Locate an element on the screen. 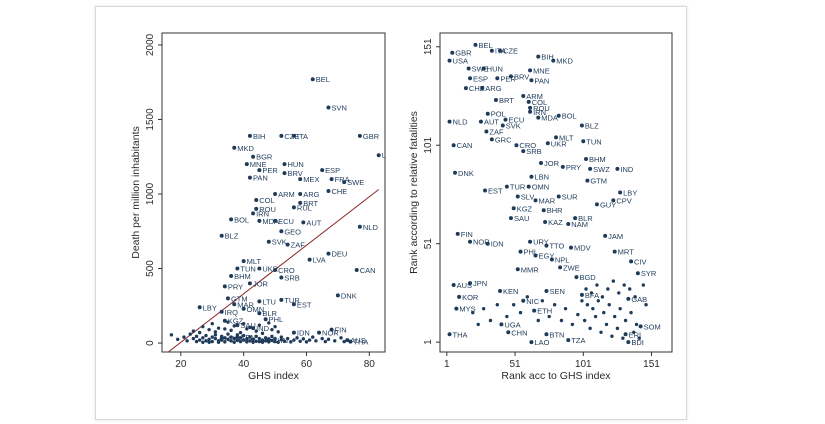  point-label: BDI is located at coordinates (637, 342).